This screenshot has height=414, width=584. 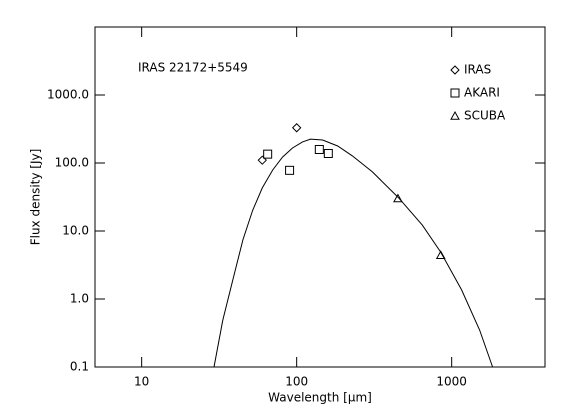 I want to click on y-tick-label: 0.1, so click(x=79, y=367).